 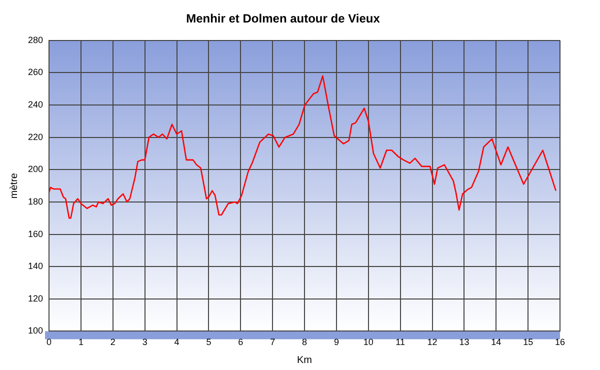 What do you see at coordinates (528, 342) in the screenshot?
I see `x-tick-label: 15` at bounding box center [528, 342].